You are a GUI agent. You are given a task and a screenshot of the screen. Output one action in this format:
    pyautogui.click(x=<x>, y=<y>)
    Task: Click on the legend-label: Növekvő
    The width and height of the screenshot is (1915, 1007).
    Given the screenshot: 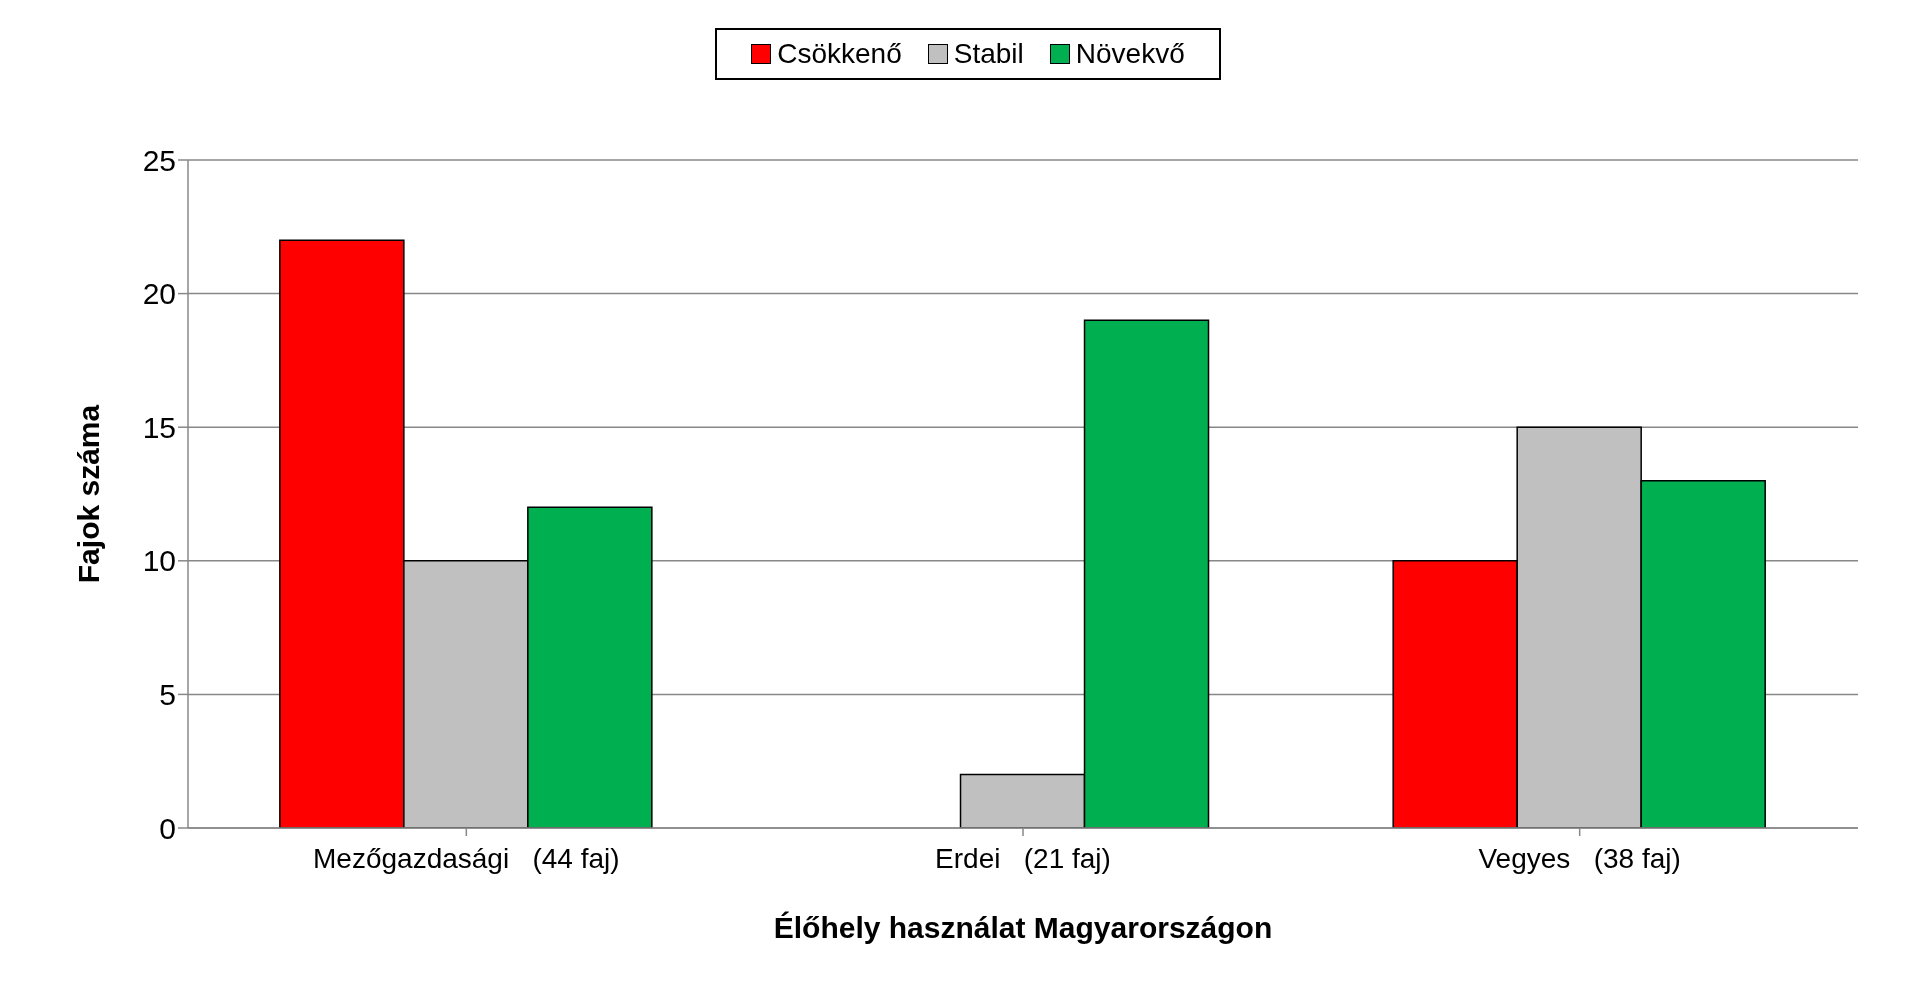 What is the action you would take?
    pyautogui.click(x=1129, y=54)
    